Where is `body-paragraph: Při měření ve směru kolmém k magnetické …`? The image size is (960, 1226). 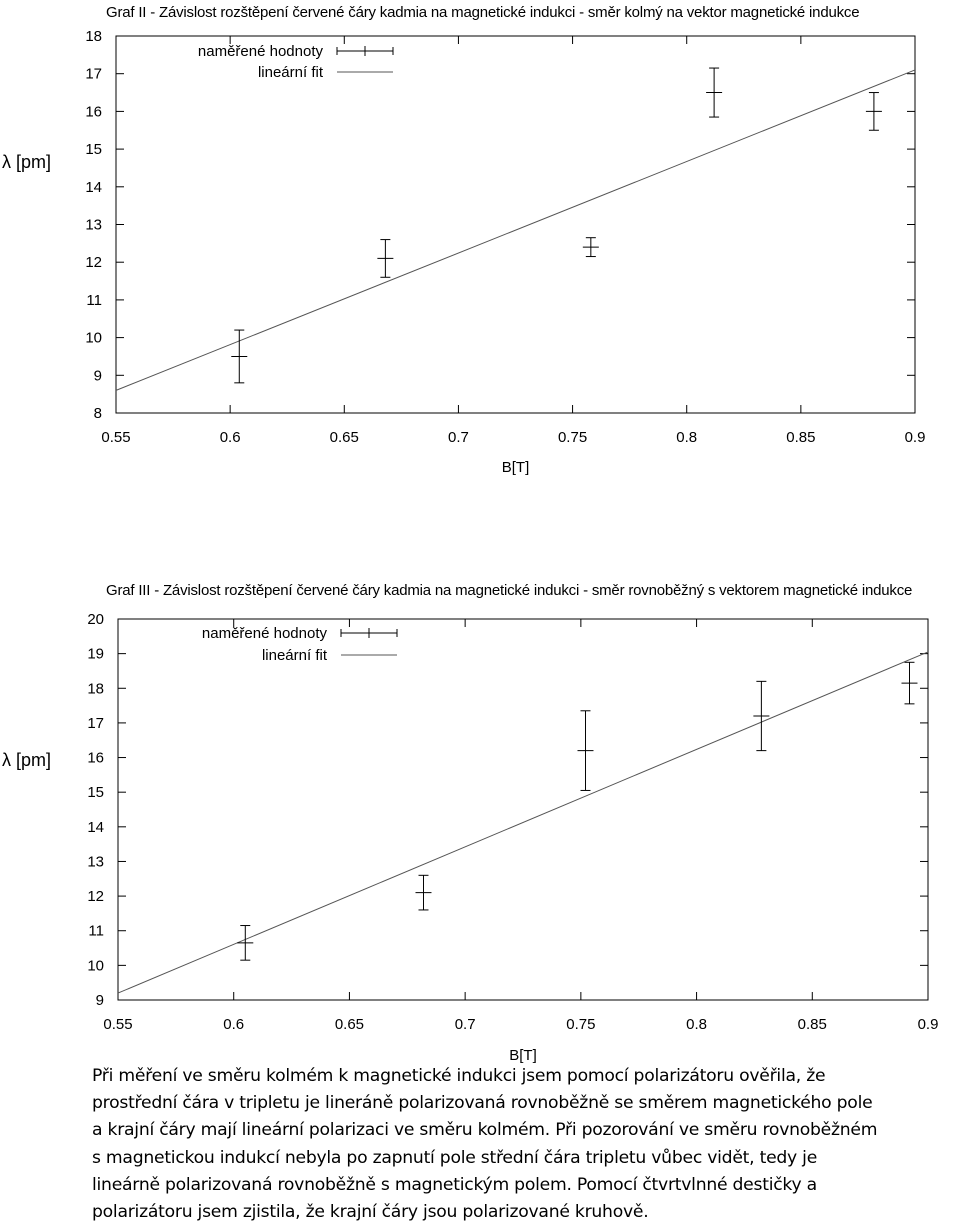 body-paragraph: Při měření ve směru kolmém k magnetické … is located at coordinates (522, 1144).